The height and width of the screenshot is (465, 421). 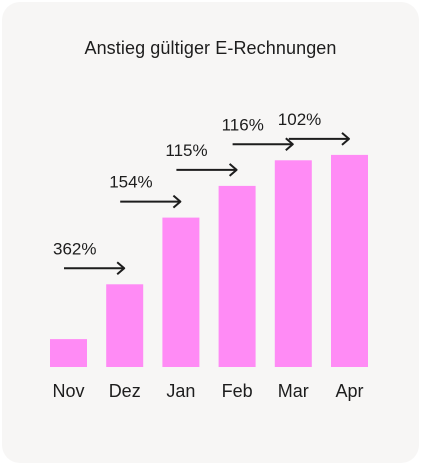 I want to click on x-tick-label: Mar, so click(x=293, y=391).